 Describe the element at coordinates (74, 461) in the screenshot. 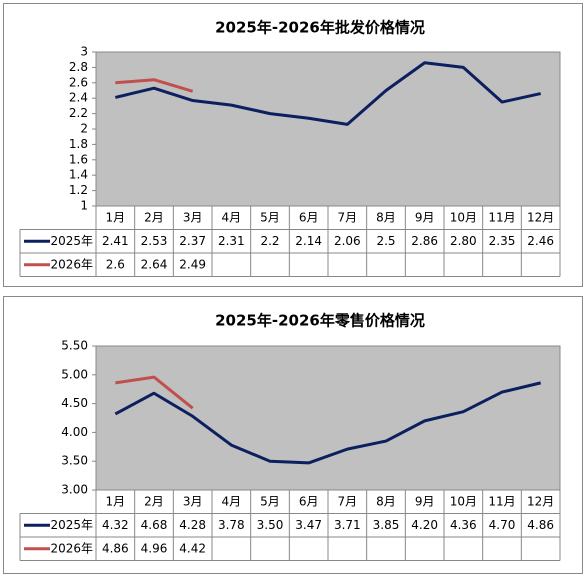

I see `y-tick-label: 3.50` at that location.